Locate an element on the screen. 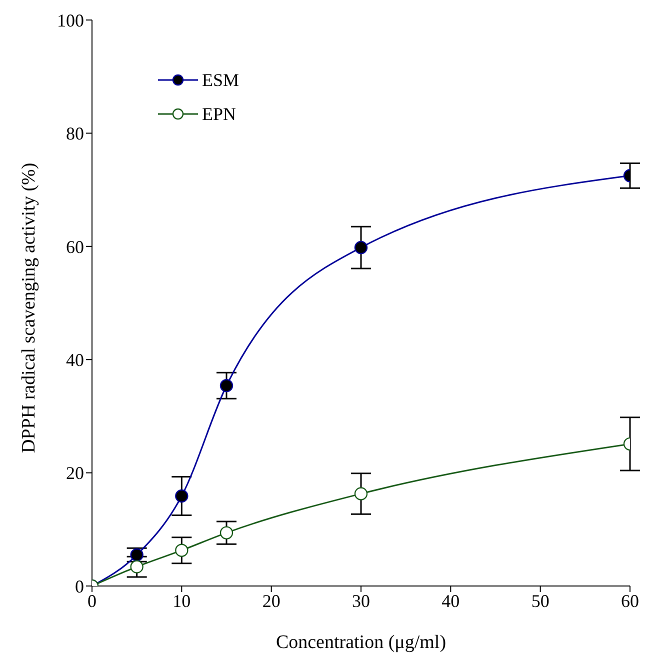 This screenshot has height=661, width=651. x-tick-label: 10 is located at coordinates (181, 600).